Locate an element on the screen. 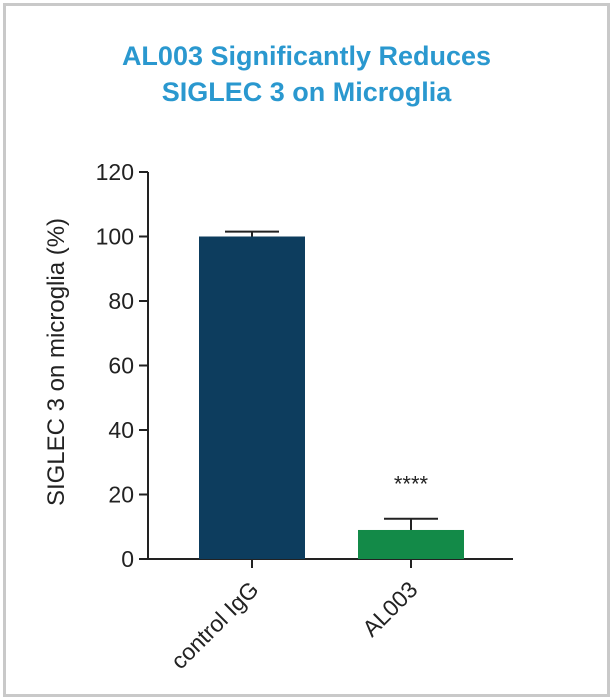 The width and height of the screenshot is (613, 700). y-tick-label-3: 60 is located at coordinates (121, 366).